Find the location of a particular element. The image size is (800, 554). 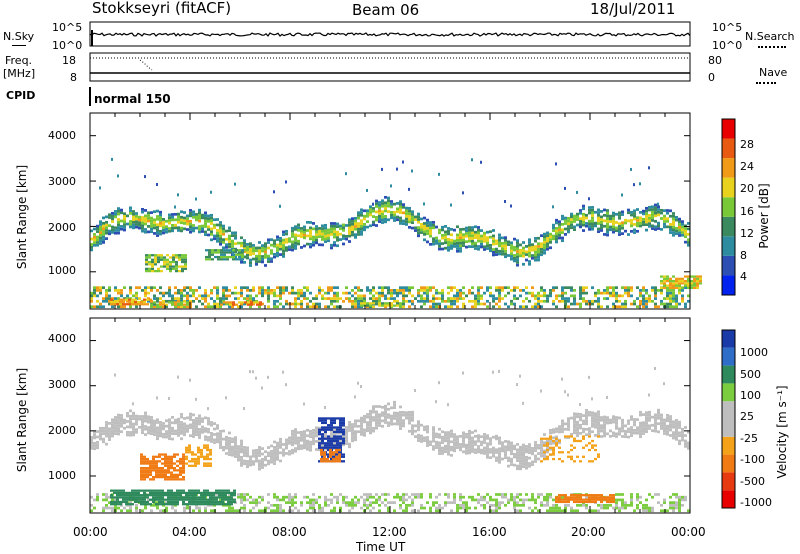

vel-cbar-tick-m1000: -1000 is located at coordinates (756, 502).